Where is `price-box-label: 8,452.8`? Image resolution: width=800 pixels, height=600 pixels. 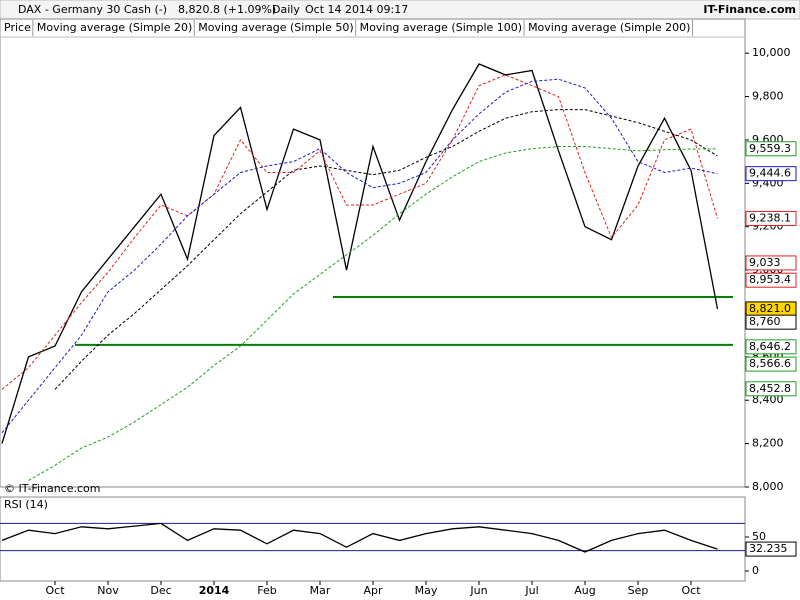 price-box-label: 8,452.8 is located at coordinates (770, 388).